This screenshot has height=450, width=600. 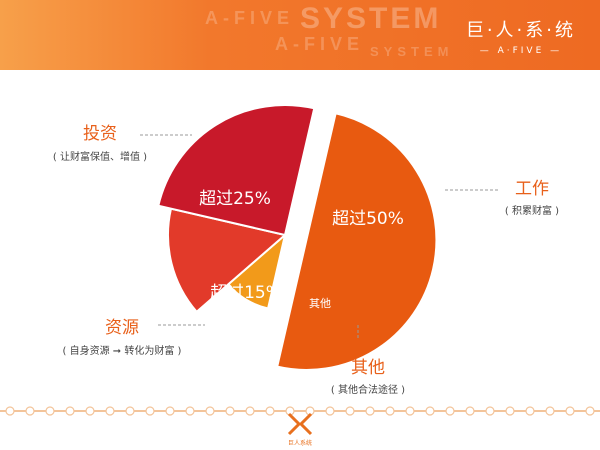 I want to click on slice-label-resource: 超过15%, so click(x=246, y=293).